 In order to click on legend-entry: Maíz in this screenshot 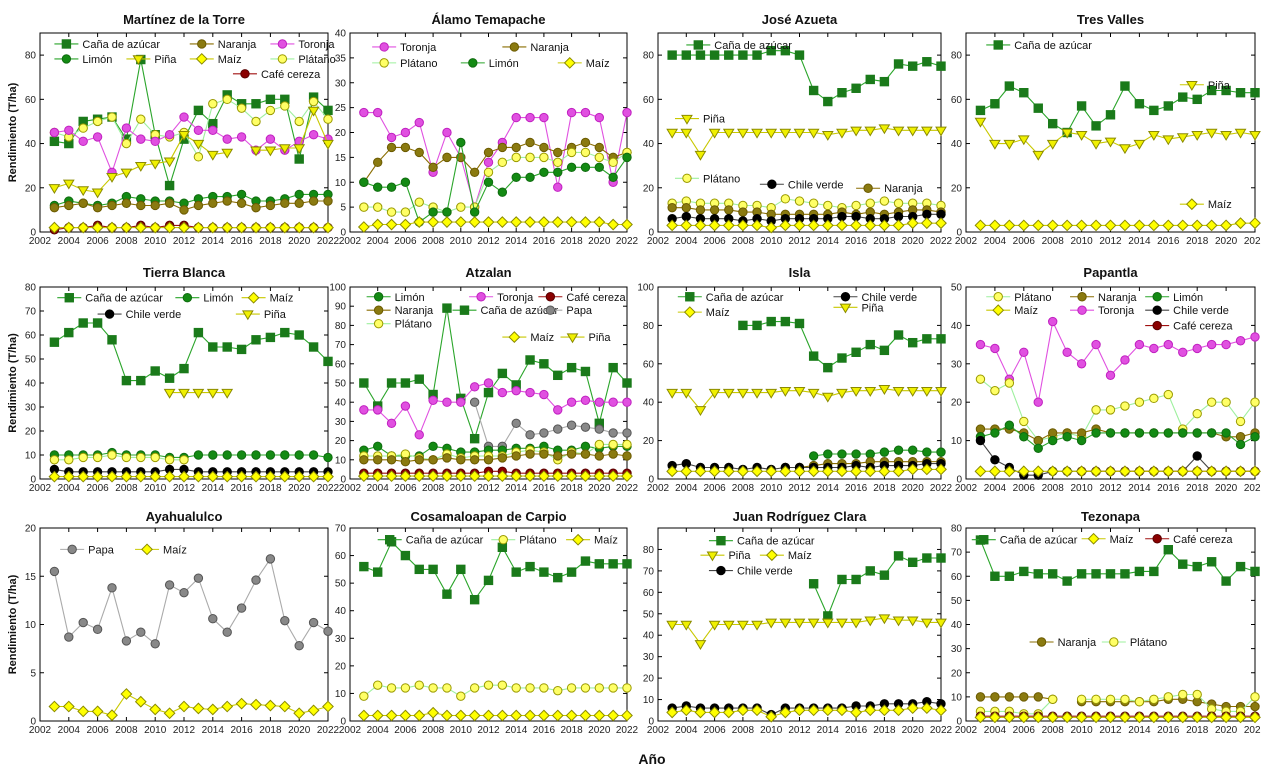, I will do `click(161, 549)`.